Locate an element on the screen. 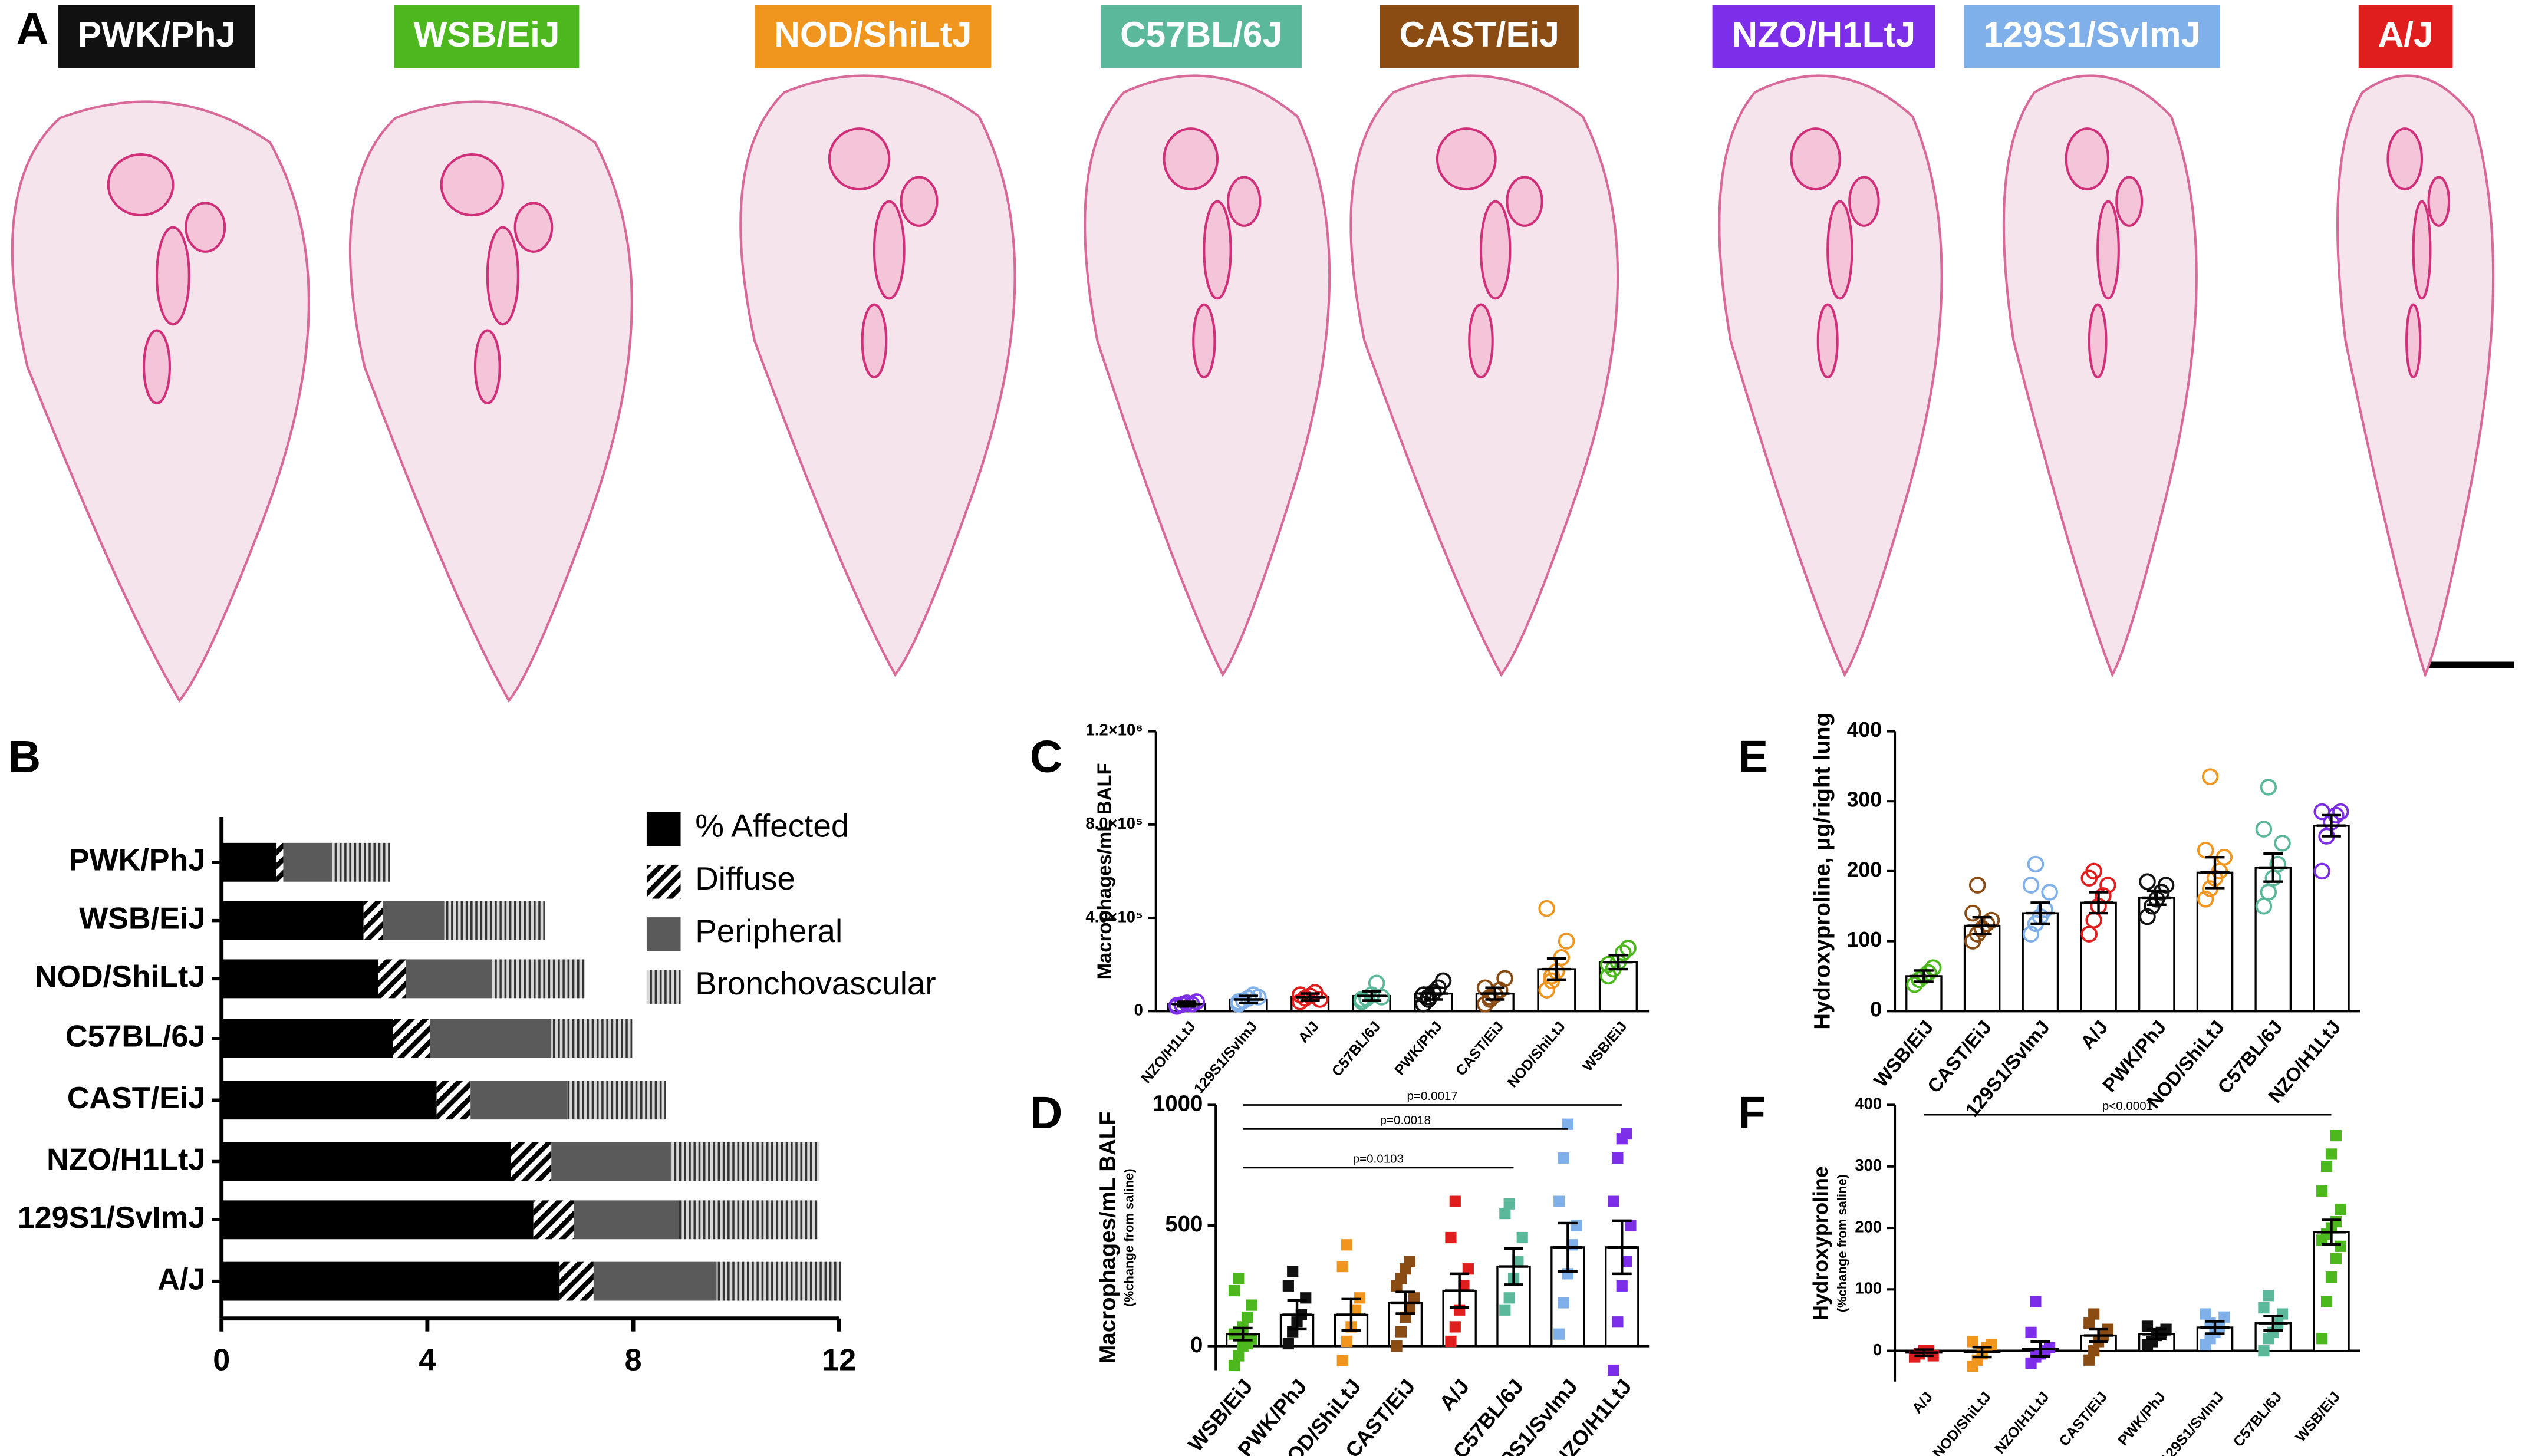  significance-label: p=0.0017 is located at coordinates (1432, 1096).